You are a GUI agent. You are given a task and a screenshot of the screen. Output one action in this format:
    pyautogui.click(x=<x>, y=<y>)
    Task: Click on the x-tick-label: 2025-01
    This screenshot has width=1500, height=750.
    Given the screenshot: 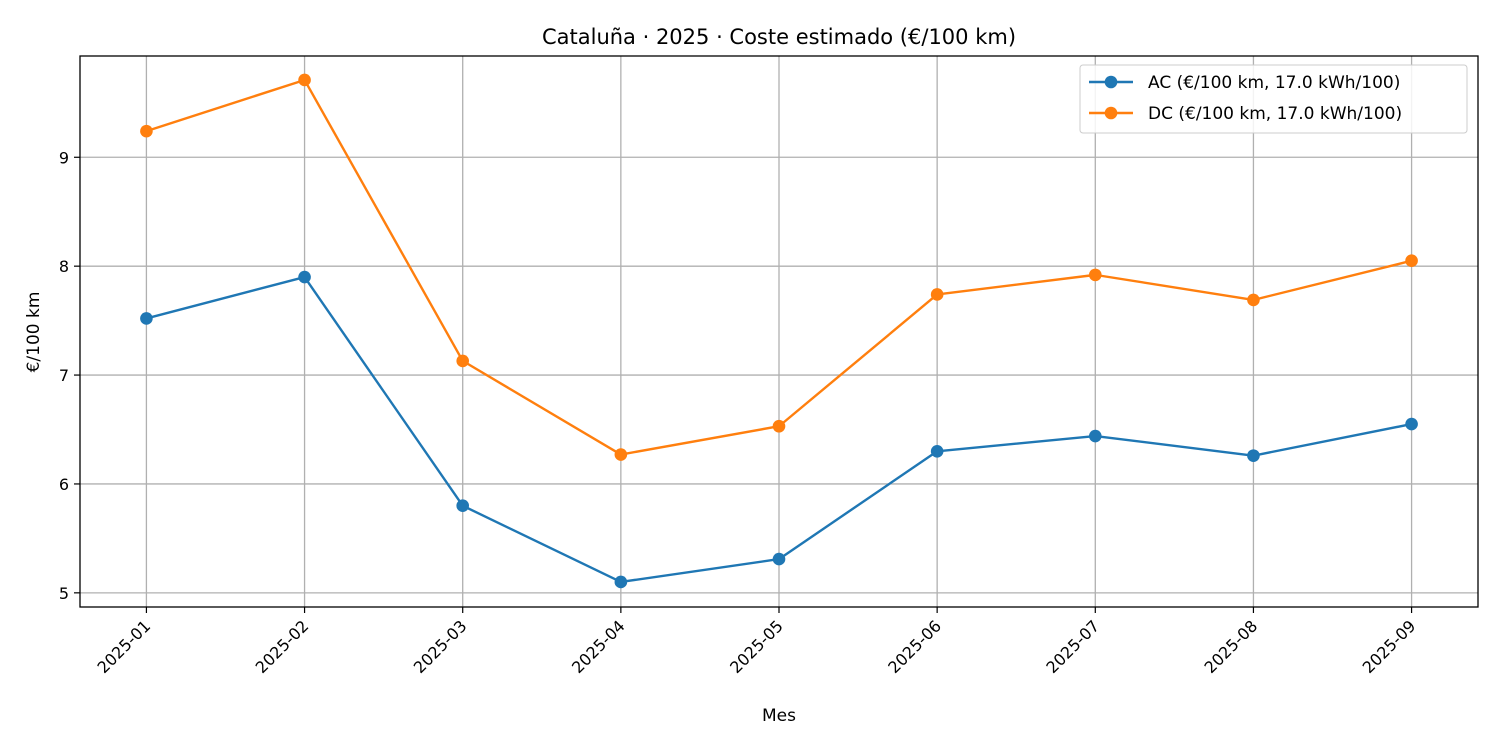 What is the action you would take?
    pyautogui.click(x=124, y=646)
    